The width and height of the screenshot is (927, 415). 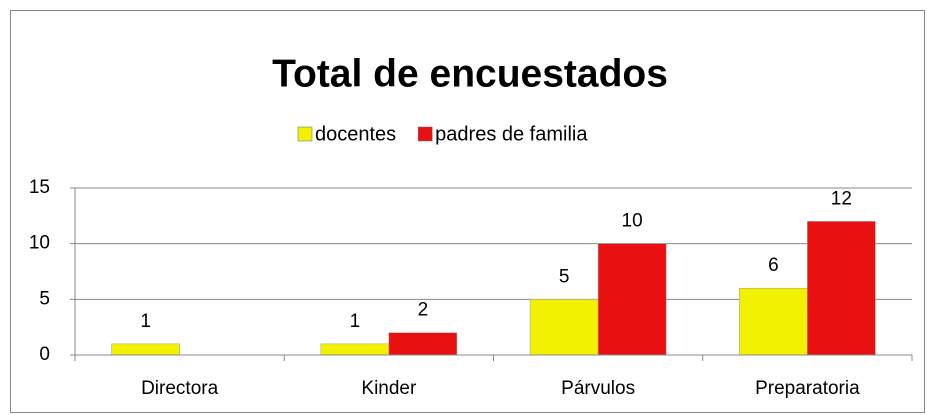 What do you see at coordinates (355, 134) in the screenshot?
I see `legend-label: docentes` at bounding box center [355, 134].